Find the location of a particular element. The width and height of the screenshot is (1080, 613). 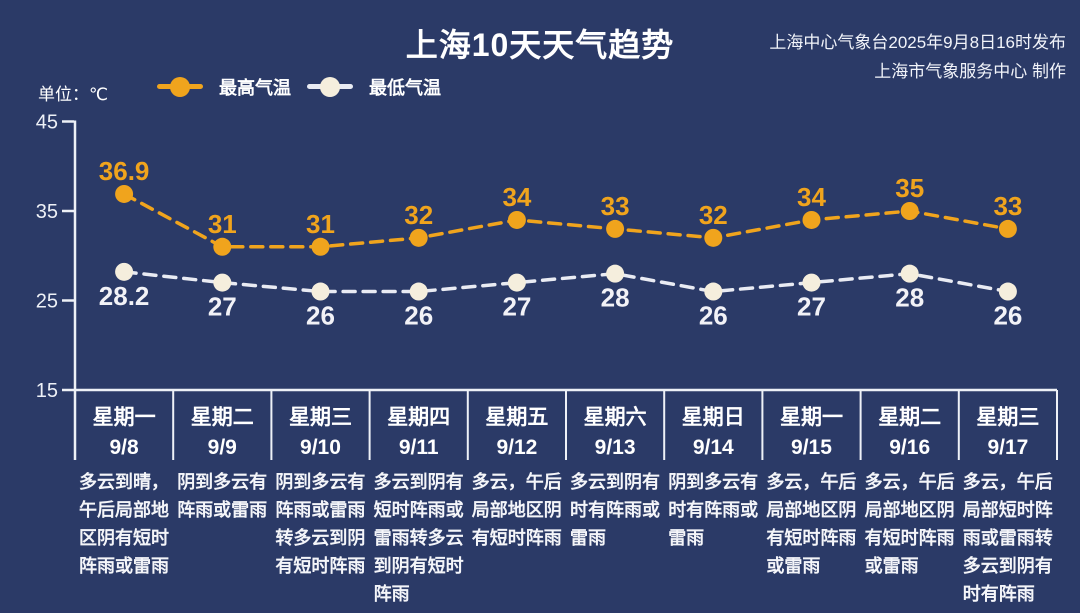

high-temp-line is located at coordinates (566, 220).